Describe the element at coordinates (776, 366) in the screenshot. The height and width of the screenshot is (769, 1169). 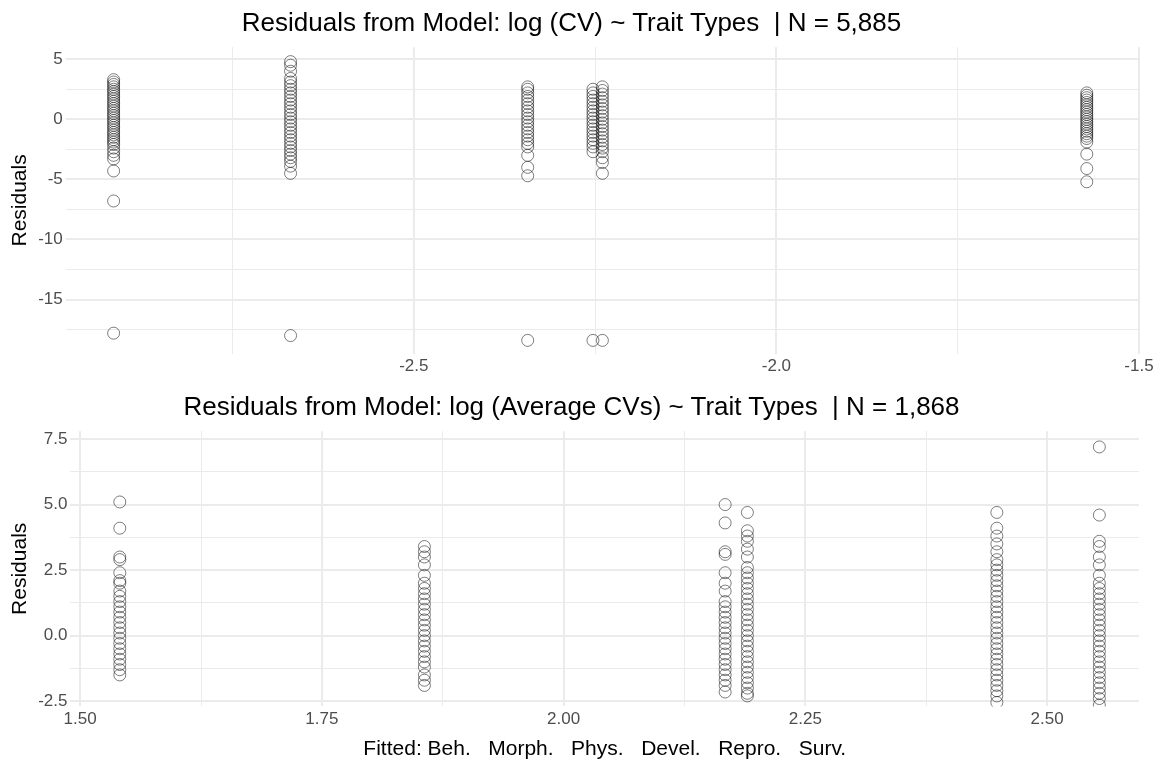
I see `x-tick-label: -2.0` at that location.